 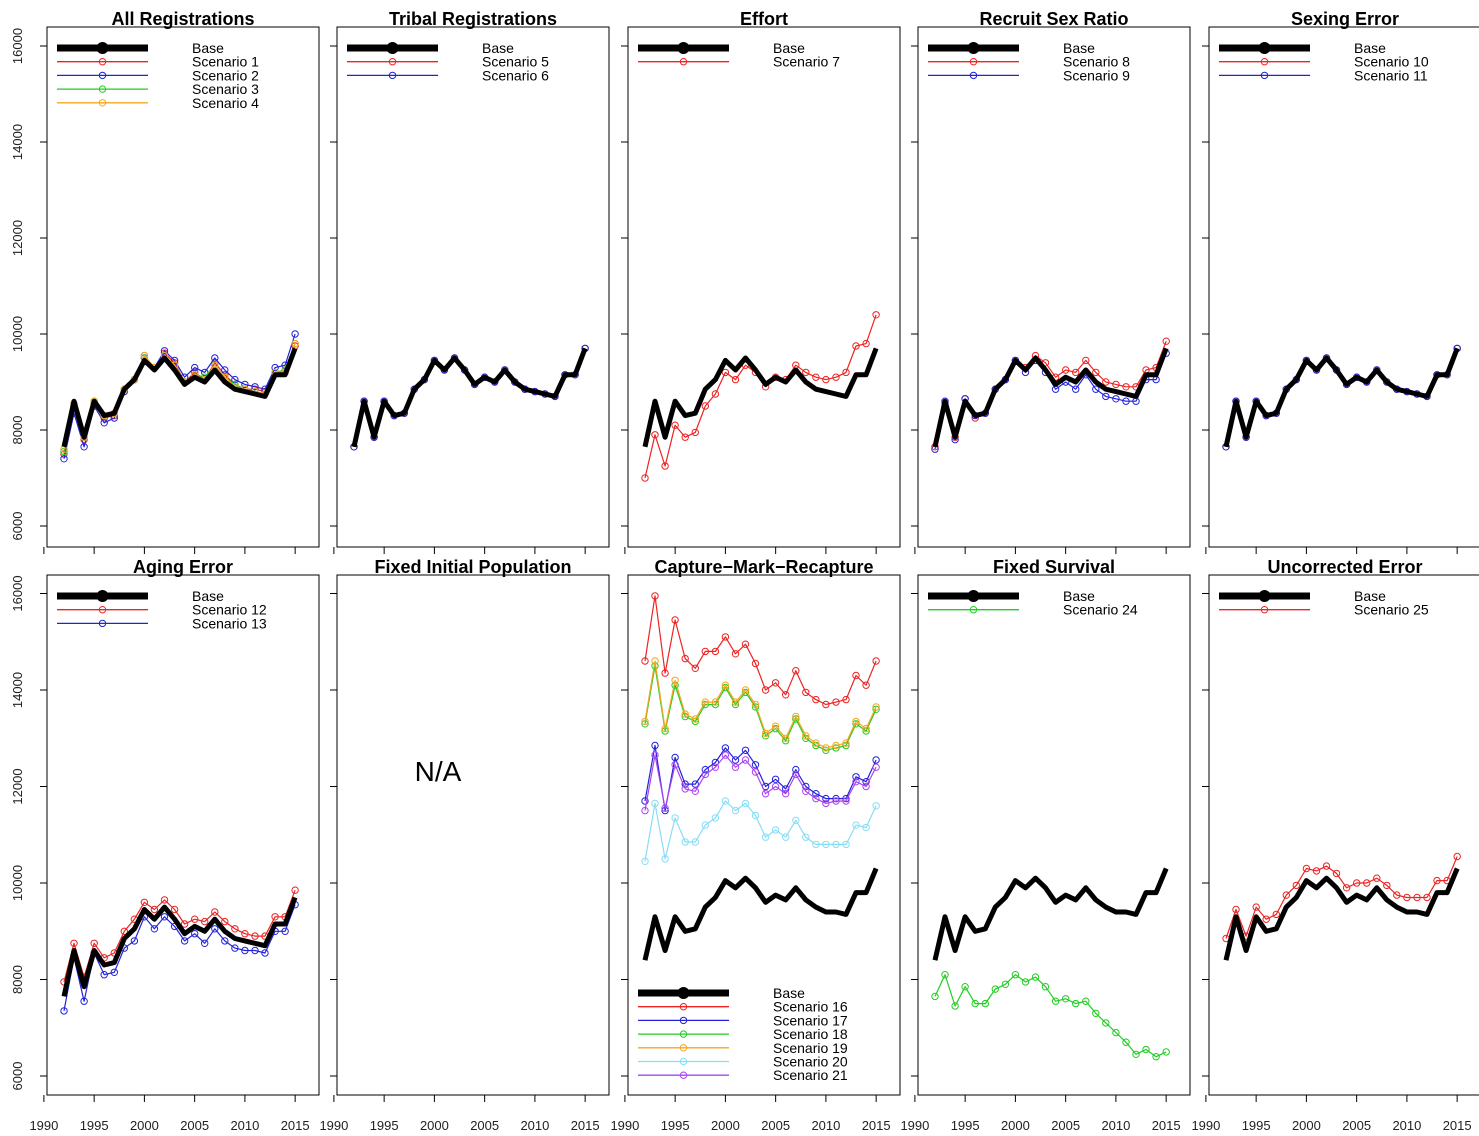 I want to click on x-tick-label: 2015, so click(x=585, y=1125).